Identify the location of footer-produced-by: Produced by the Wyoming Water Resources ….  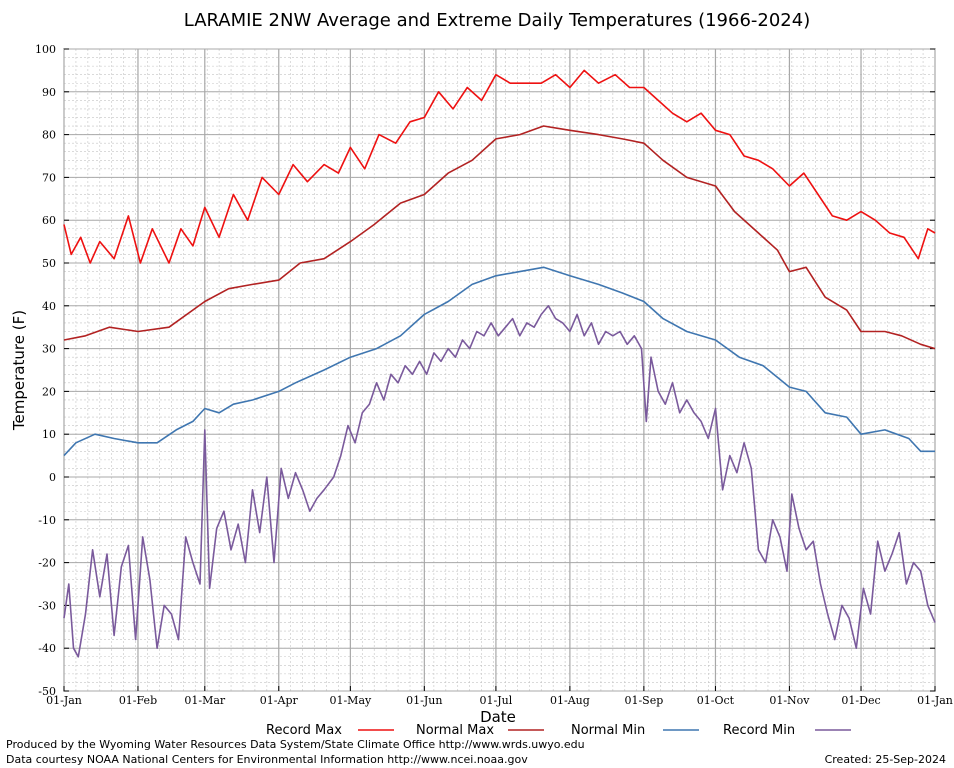
(295, 744).